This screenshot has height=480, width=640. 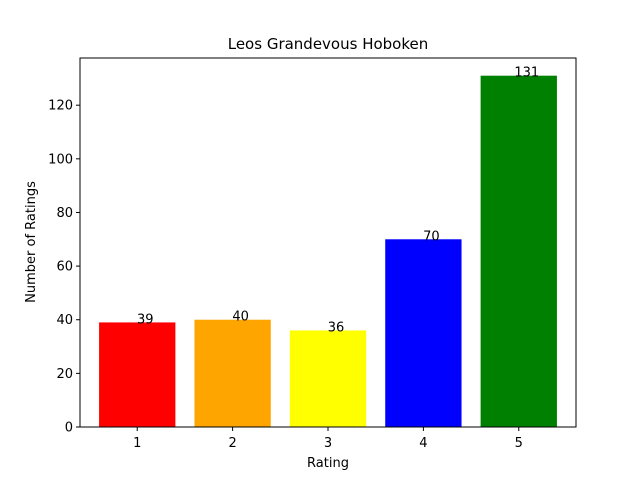 I want to click on x-tick-label: 2, so click(x=232, y=443).